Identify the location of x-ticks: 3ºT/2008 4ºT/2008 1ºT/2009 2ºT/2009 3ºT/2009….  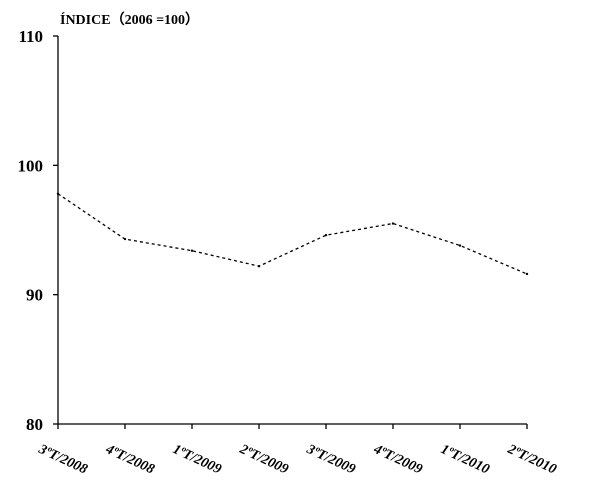
(296, 450).